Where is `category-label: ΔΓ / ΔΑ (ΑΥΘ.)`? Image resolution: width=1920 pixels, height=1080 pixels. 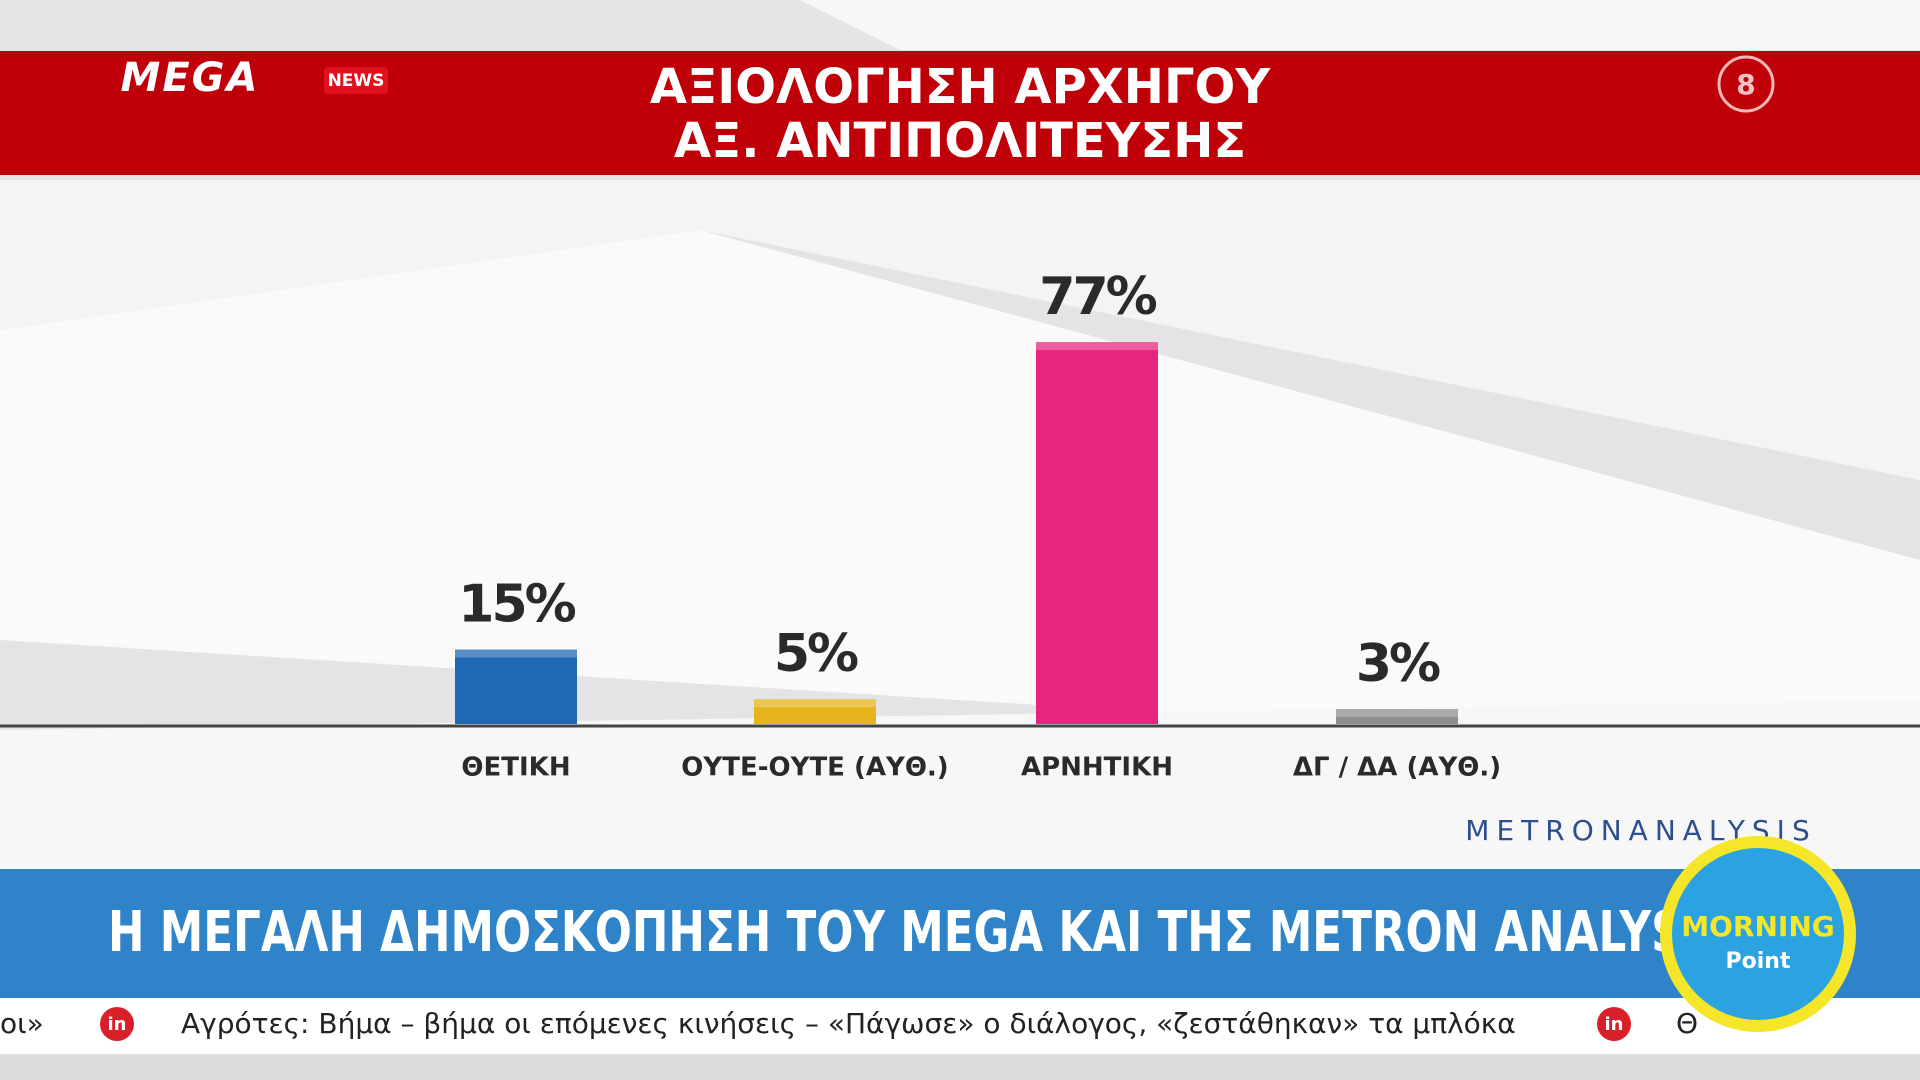 category-label: ΔΓ / ΔΑ (ΑΥΘ.) is located at coordinates (1397, 768).